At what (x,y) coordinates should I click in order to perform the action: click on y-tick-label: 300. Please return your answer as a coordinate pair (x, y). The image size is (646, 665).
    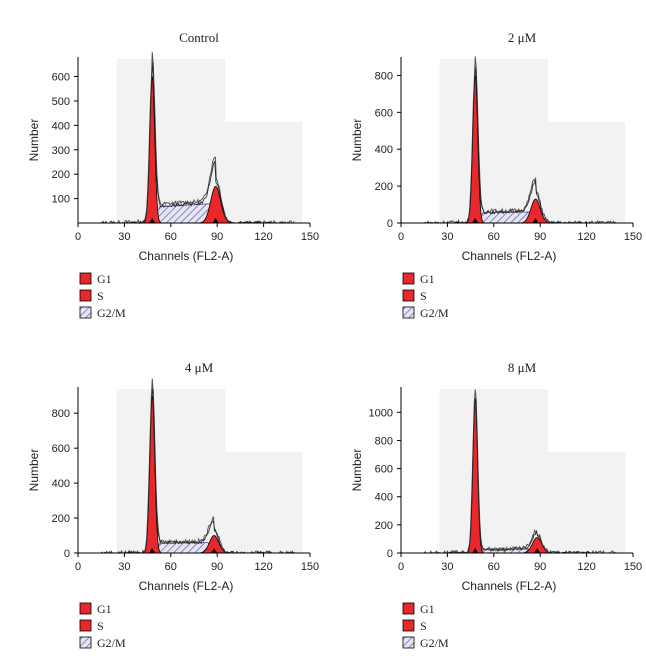
    Looking at the image, I should click on (61, 151).